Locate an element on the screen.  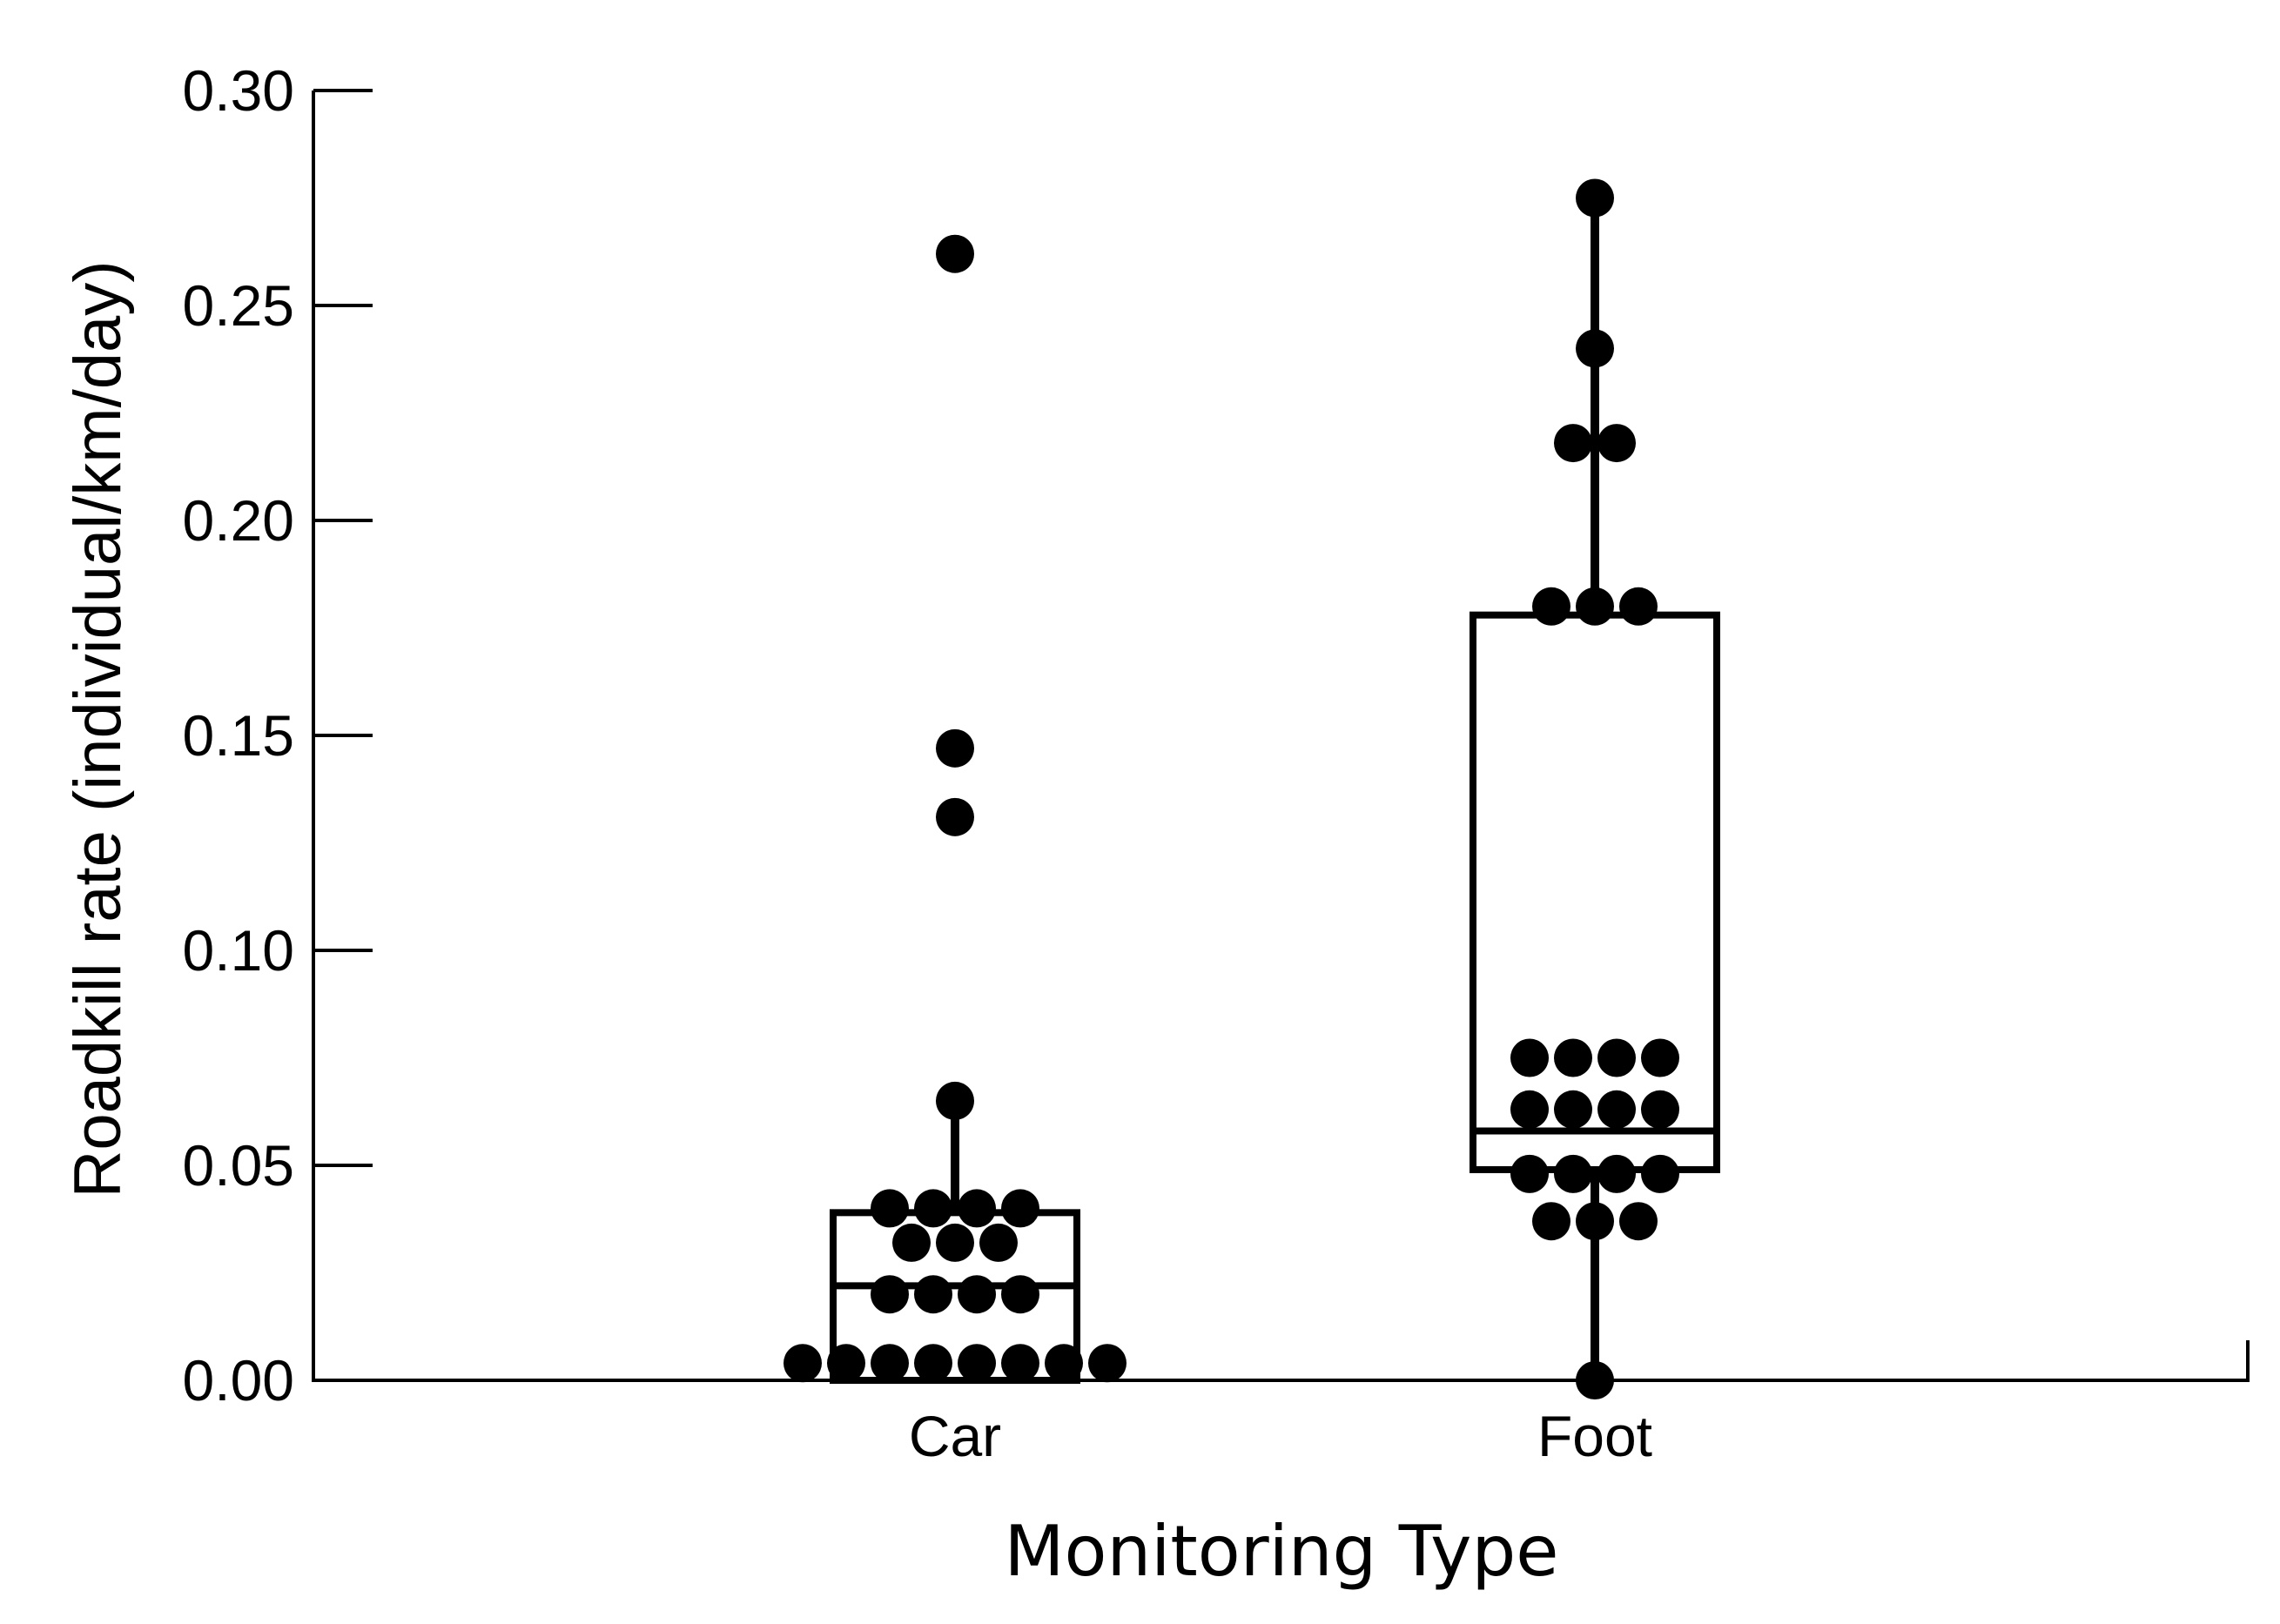
x-category-label: Car is located at coordinates (955, 1436).